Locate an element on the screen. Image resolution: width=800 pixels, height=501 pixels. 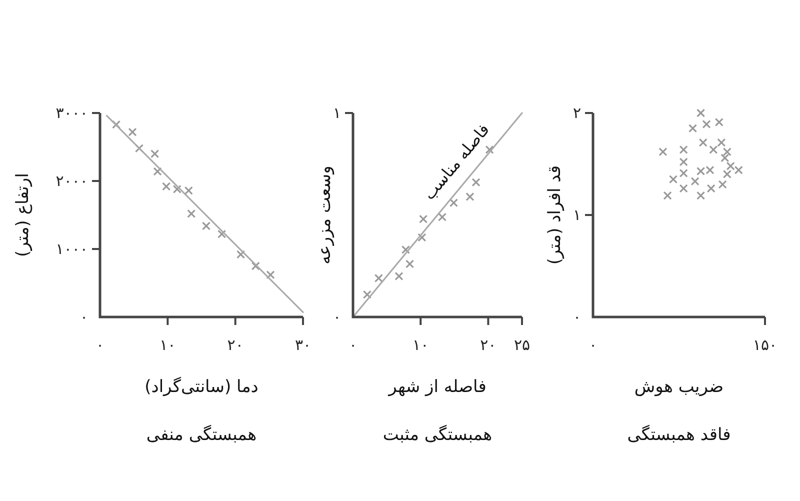
annotation: فاصله مناسب is located at coordinates (456, 162).